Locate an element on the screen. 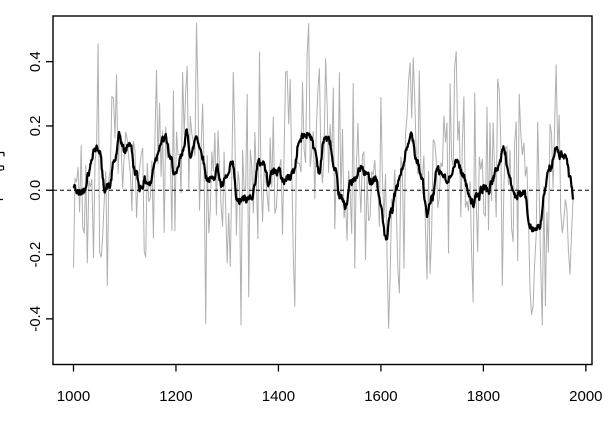 Image resolution: width=609 pixels, height=421 pixels. y-axis-tick-label: -0.2 is located at coordinates (35, 255).